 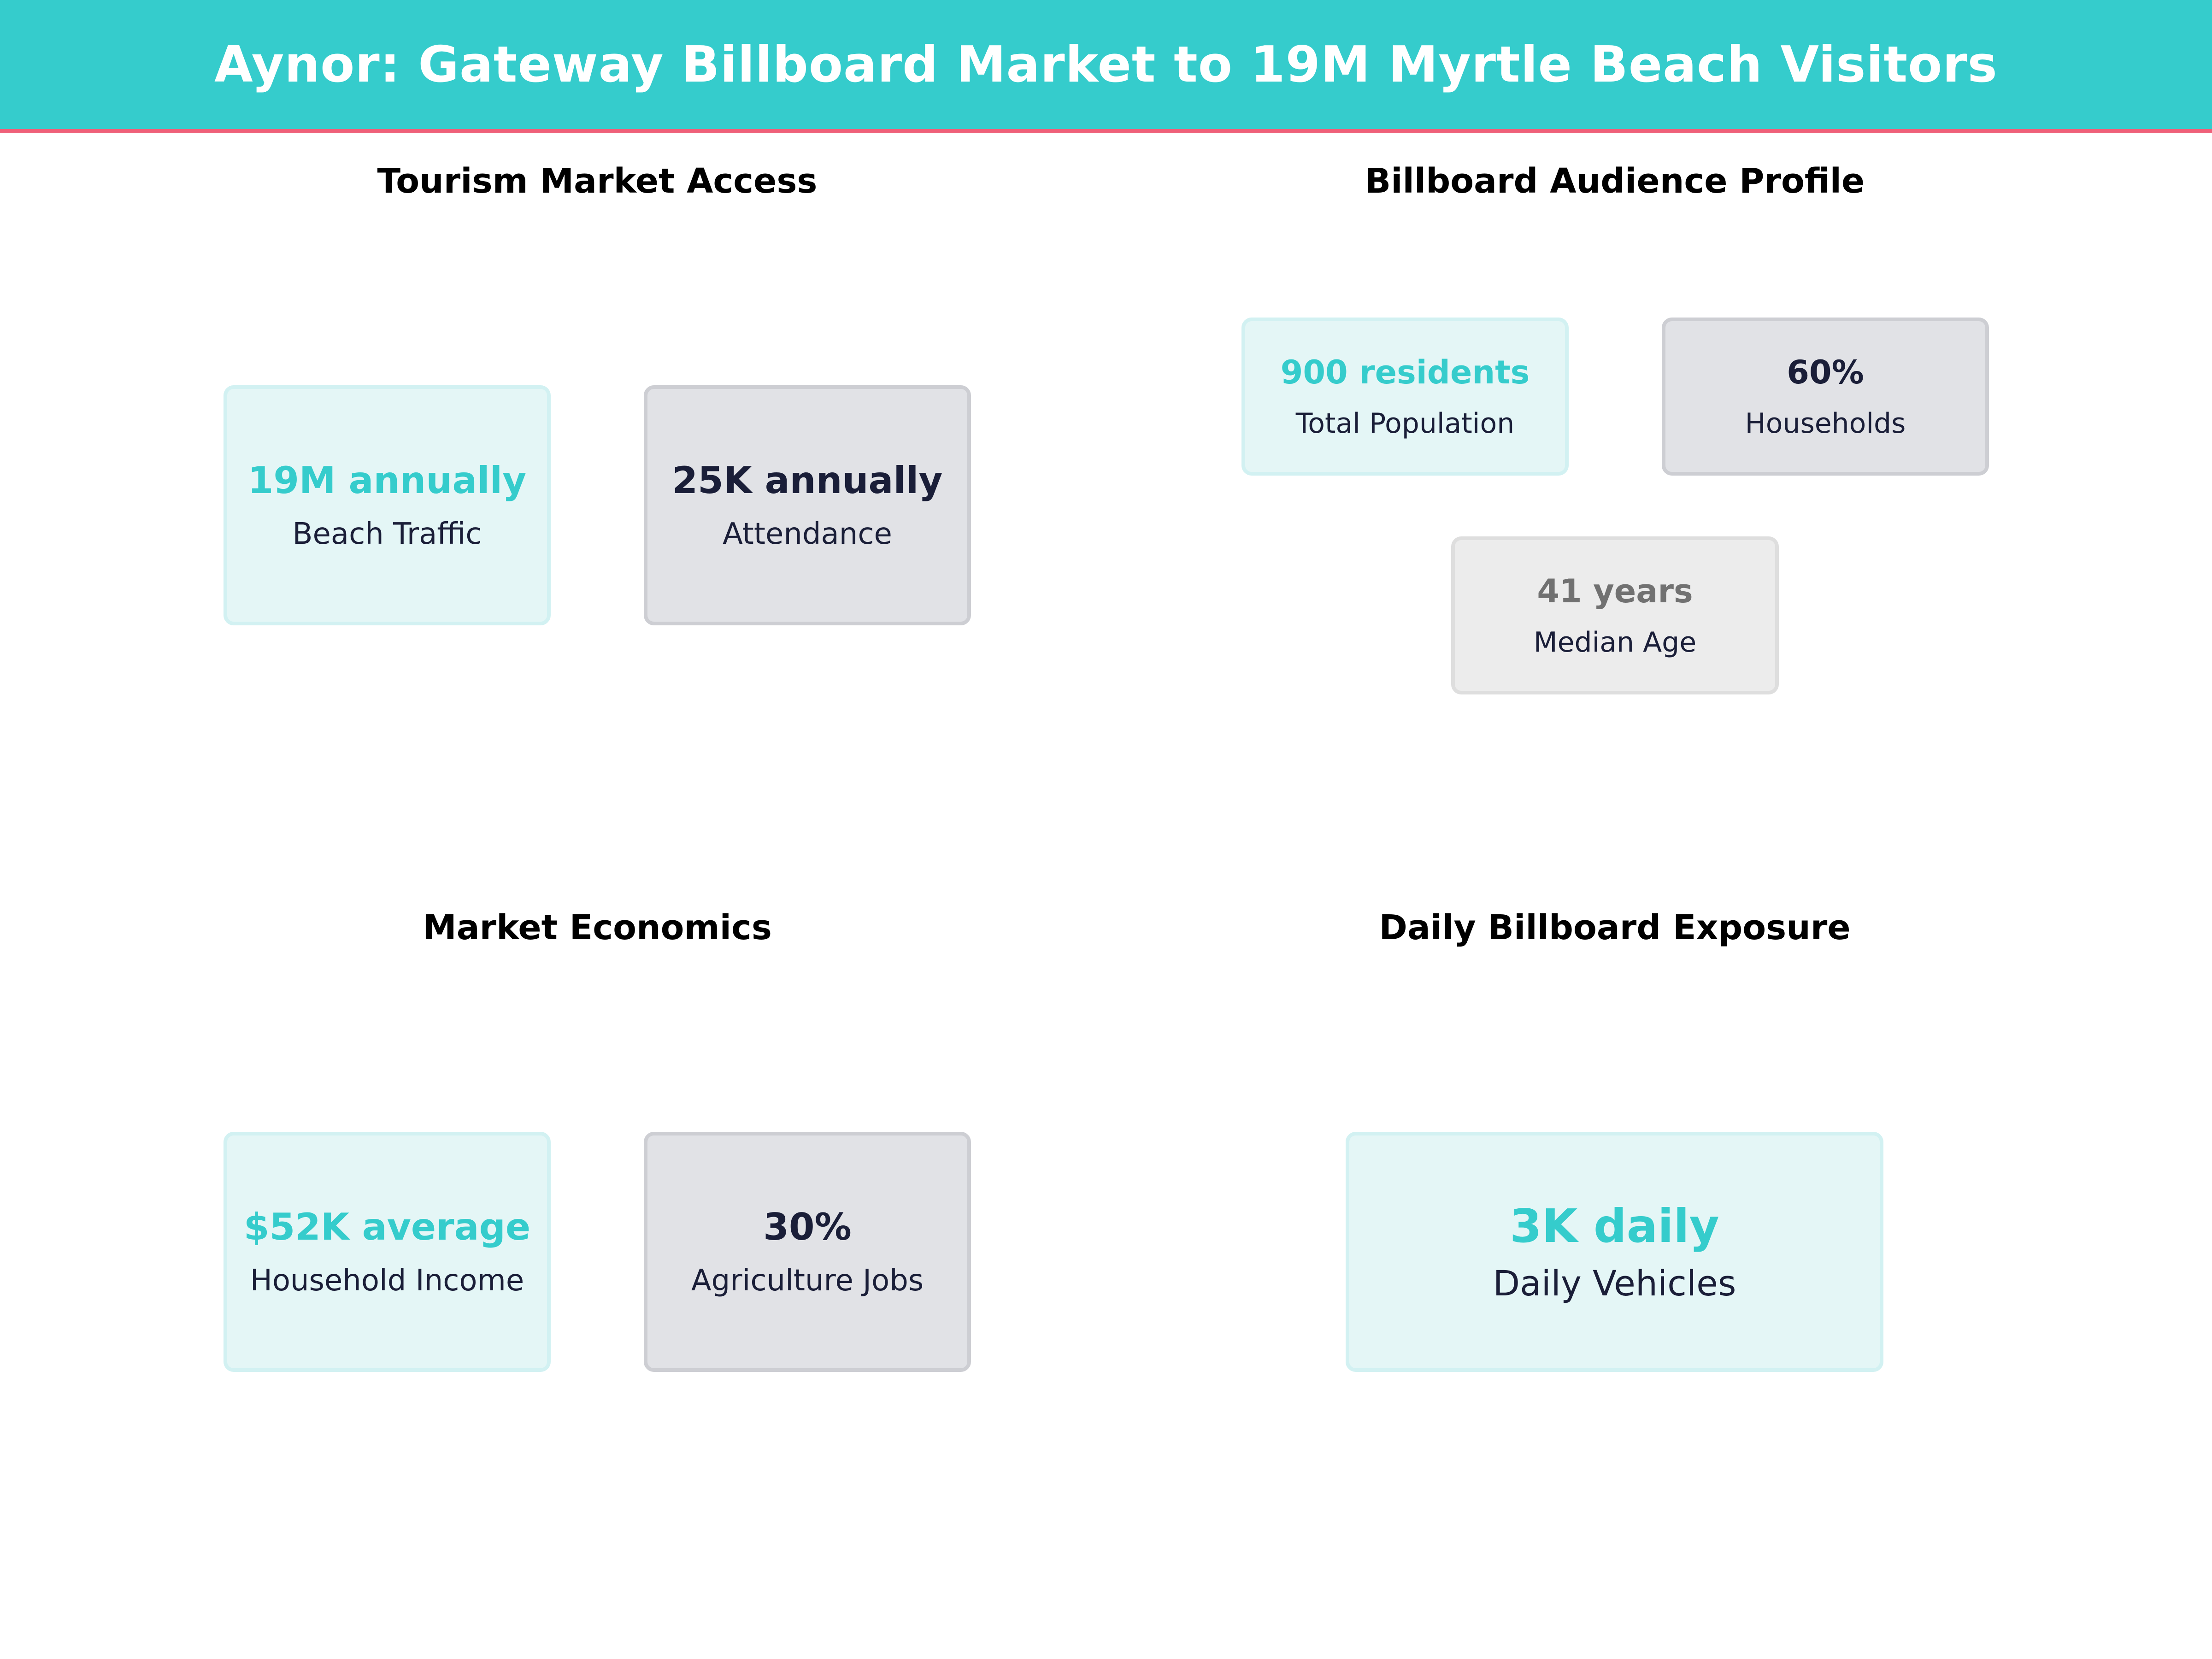 I want to click on stat-label: Agriculture Jobs, so click(x=807, y=1280).